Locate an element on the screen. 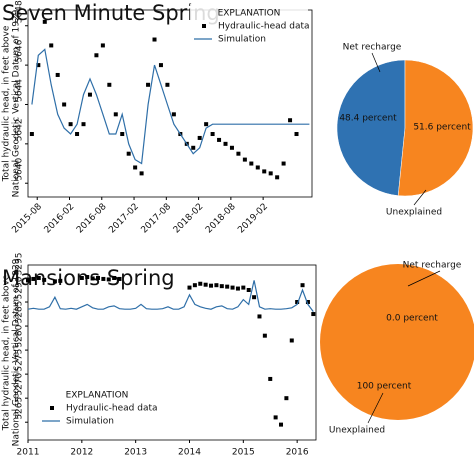  x-tick-label: 2015-08 is located at coordinates (27, 219).